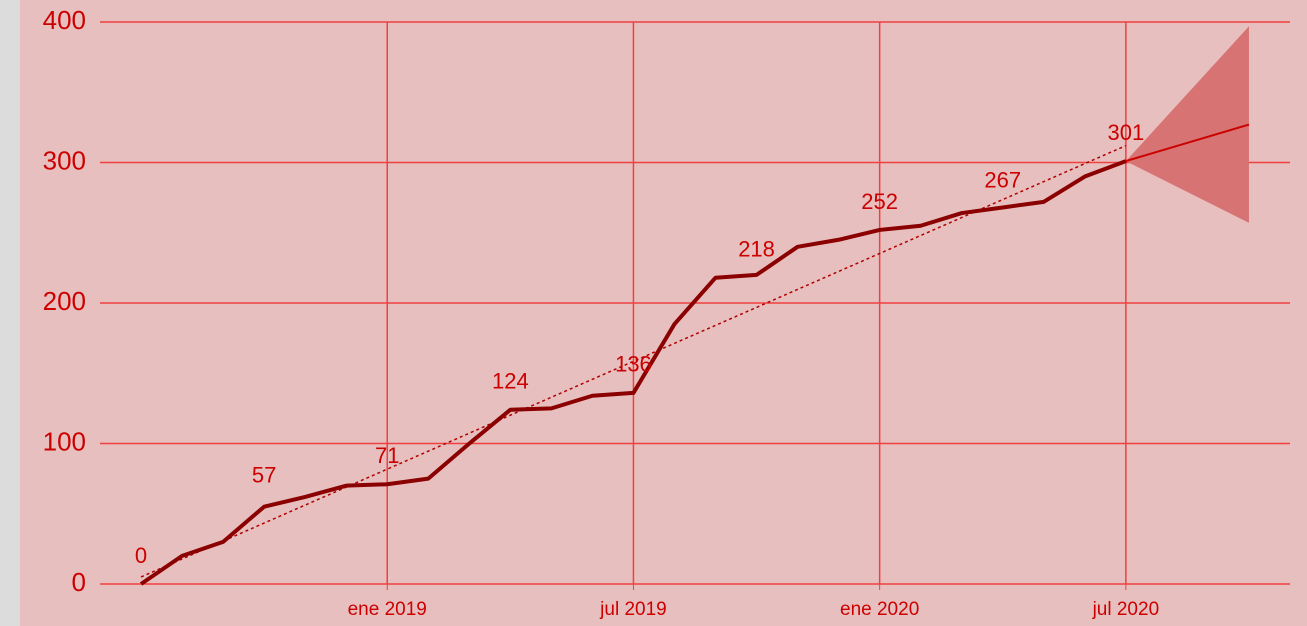  What do you see at coordinates (756, 249) in the screenshot?
I see `point-label: 218` at bounding box center [756, 249].